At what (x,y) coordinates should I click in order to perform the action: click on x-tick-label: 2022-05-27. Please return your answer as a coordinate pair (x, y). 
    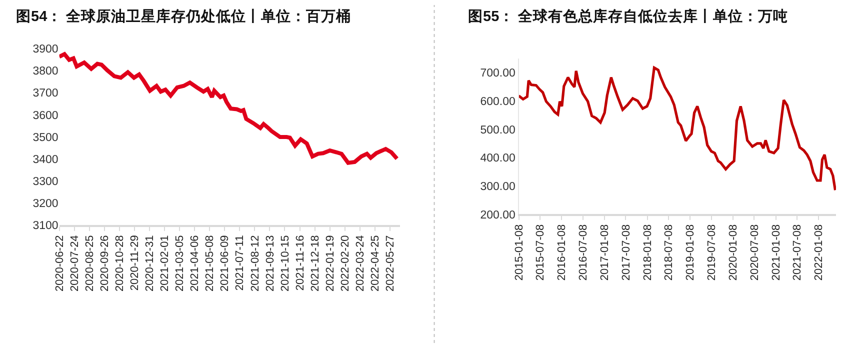
    Looking at the image, I should click on (390, 263).